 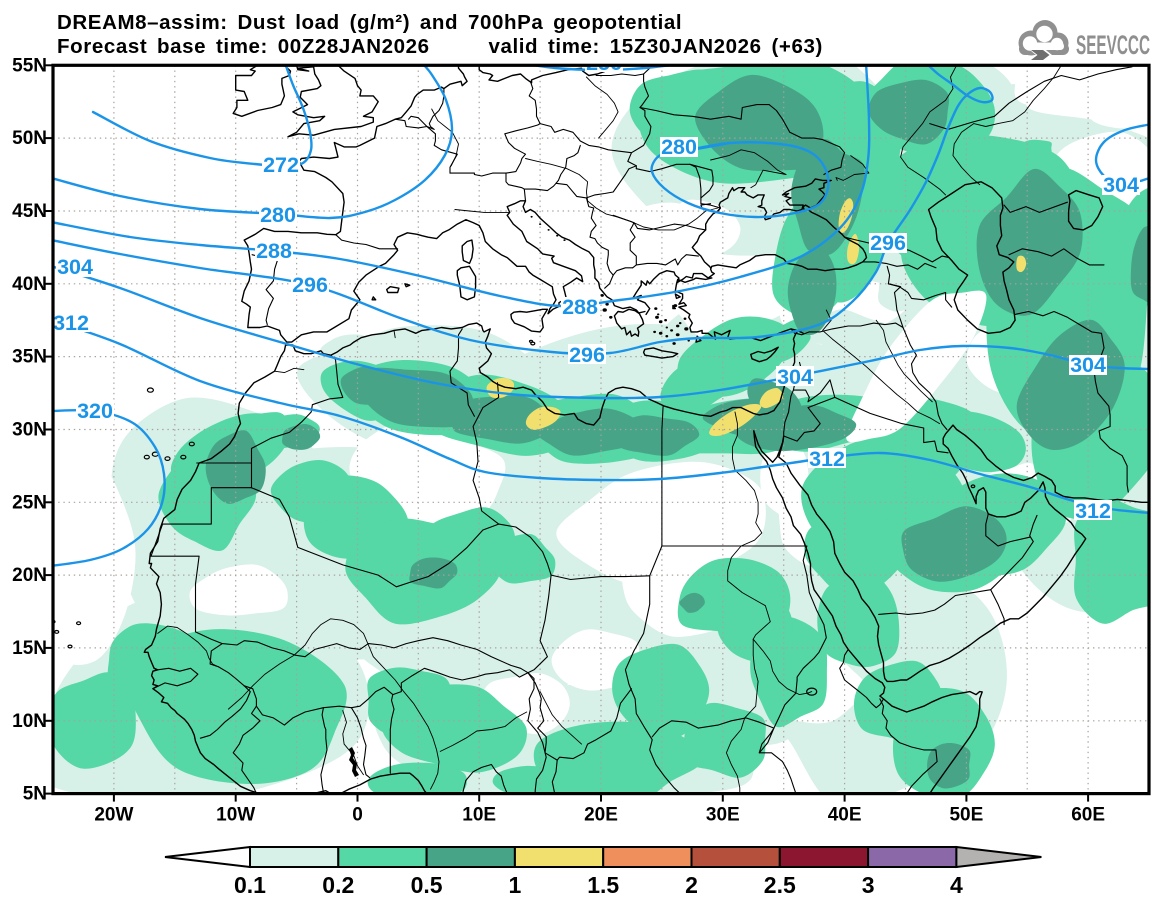 I want to click on svg-text: 272, so click(x=281, y=165).